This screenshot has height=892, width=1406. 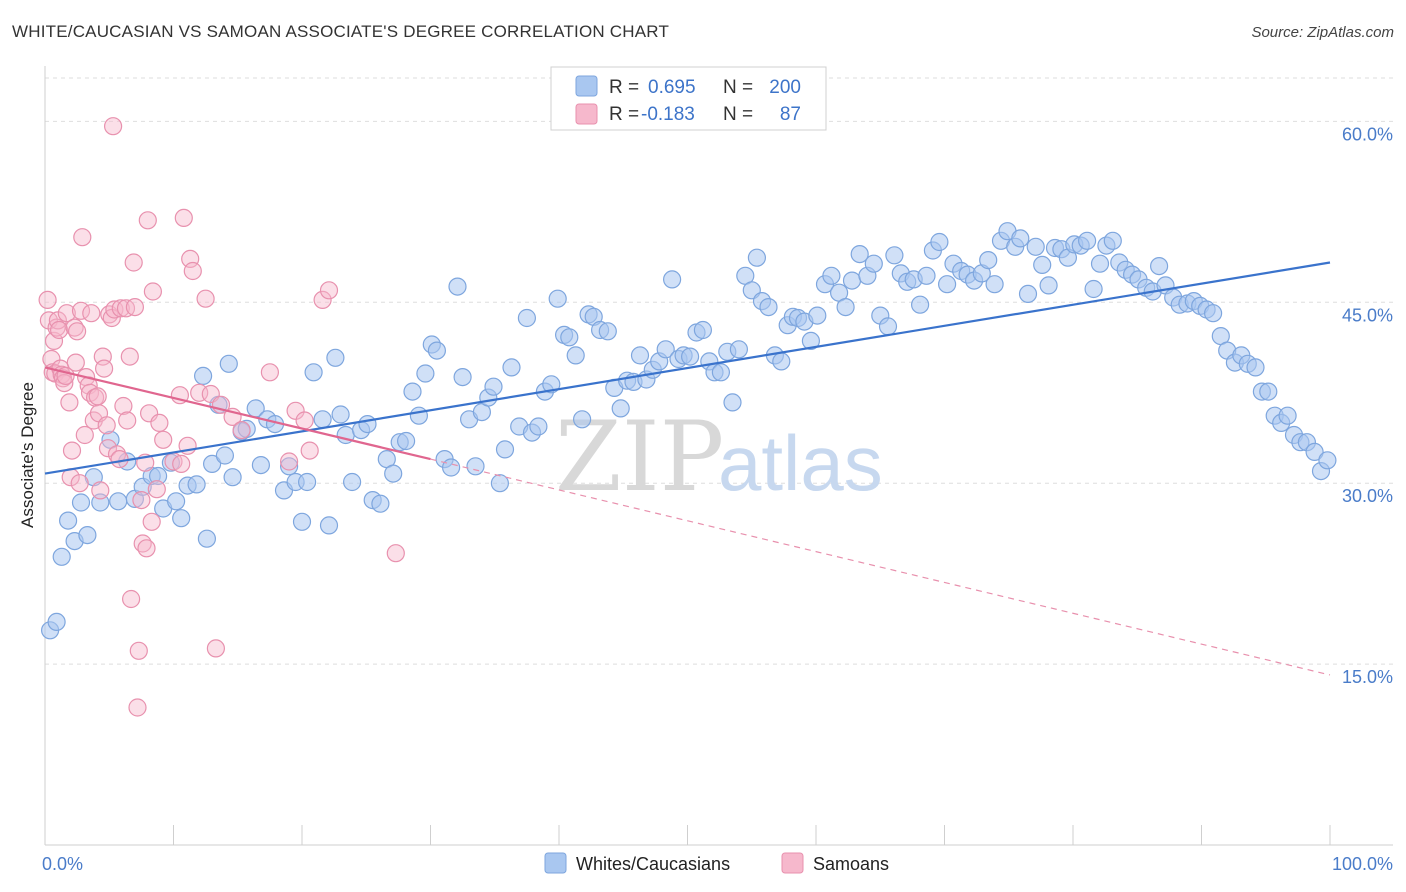 What do you see at coordinates (653, 864) in the screenshot?
I see `bottom-legend-label-whites: Whites/Caucasians` at bounding box center [653, 864].